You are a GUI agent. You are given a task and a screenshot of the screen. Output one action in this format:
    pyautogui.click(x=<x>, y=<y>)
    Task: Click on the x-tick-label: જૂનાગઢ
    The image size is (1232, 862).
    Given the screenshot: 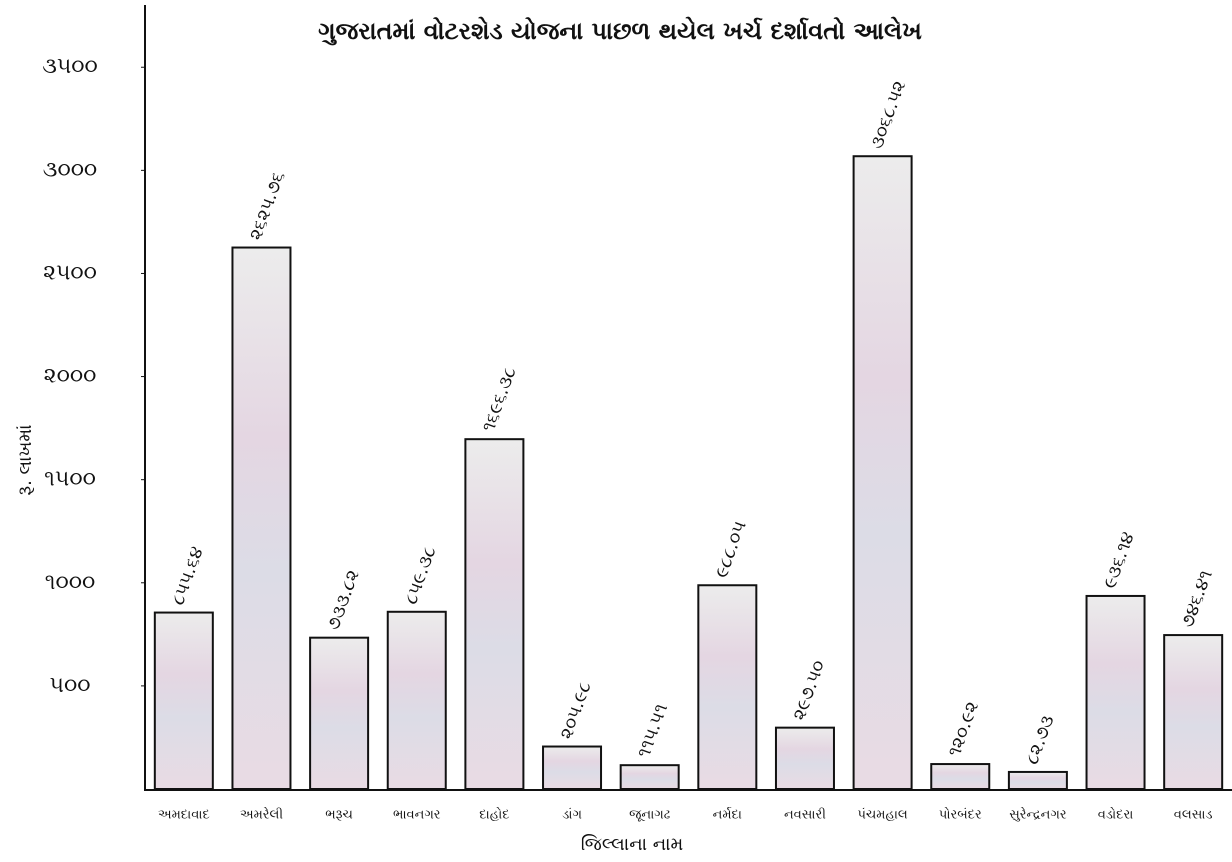 What is the action you would take?
    pyautogui.click(x=649, y=815)
    